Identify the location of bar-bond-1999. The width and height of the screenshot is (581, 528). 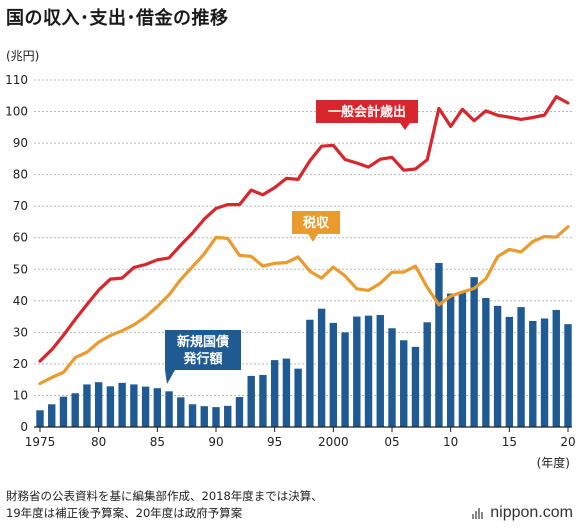
(321, 367).